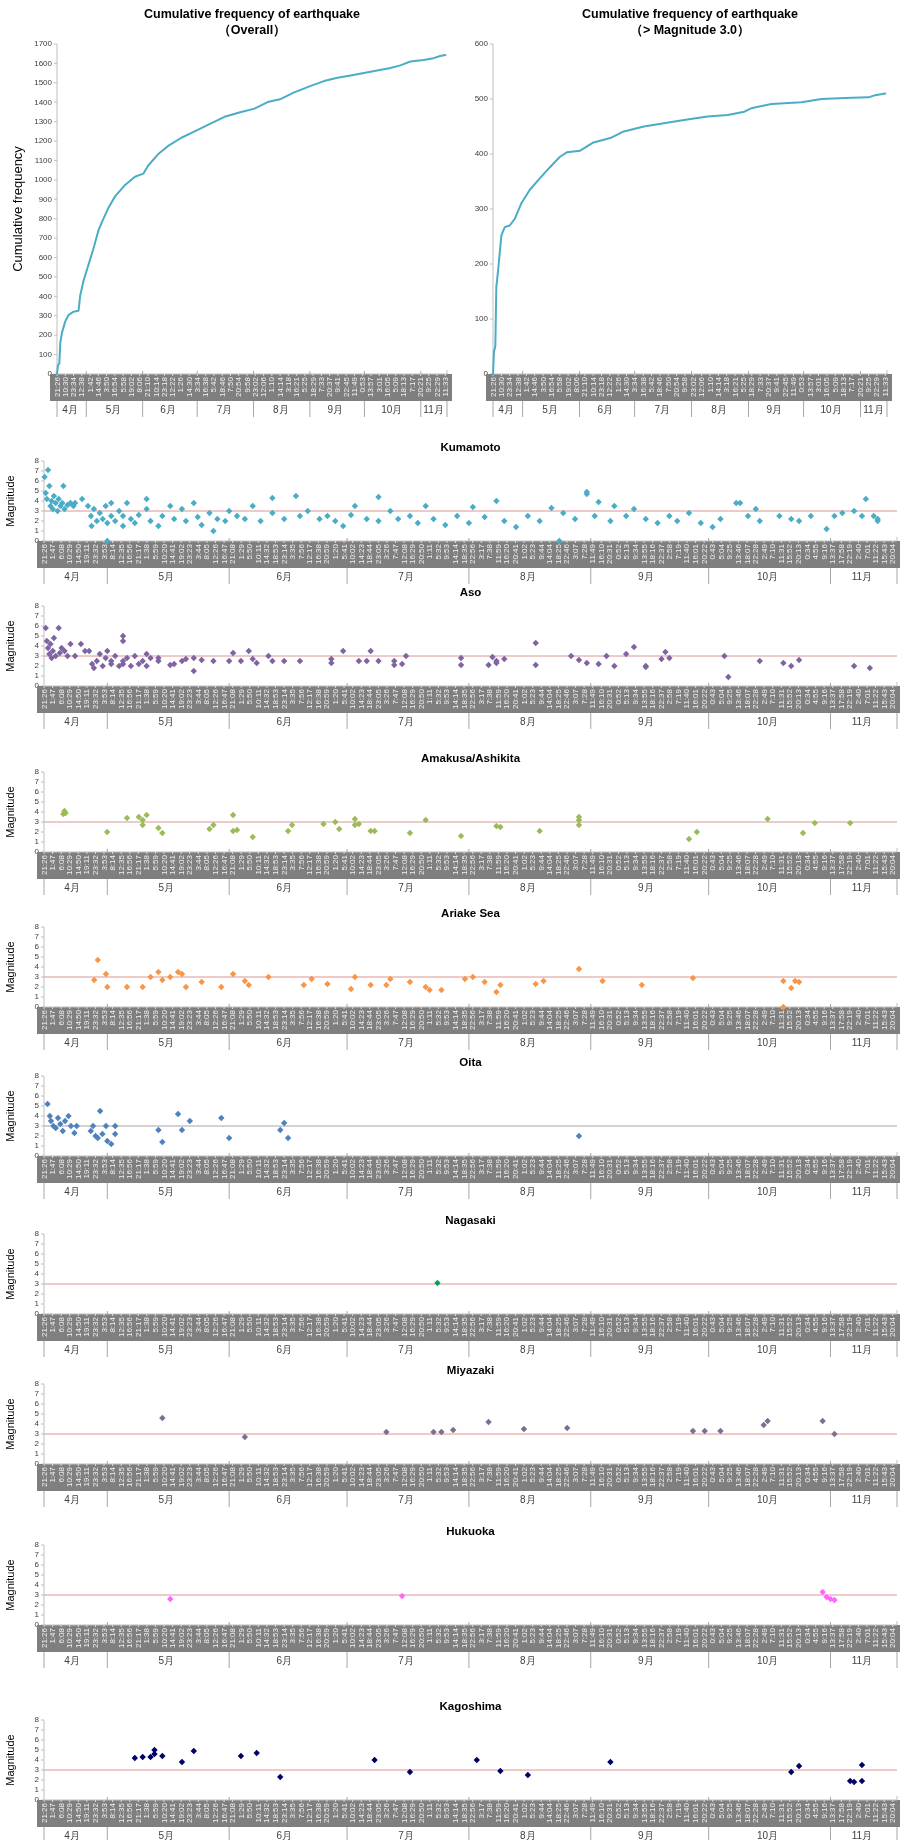 Image resolution: width=900 pixels, height=1840 pixels. Describe the element at coordinates (653, 1020) in the screenshot. I see `x-tick-label: 18:16` at that location.